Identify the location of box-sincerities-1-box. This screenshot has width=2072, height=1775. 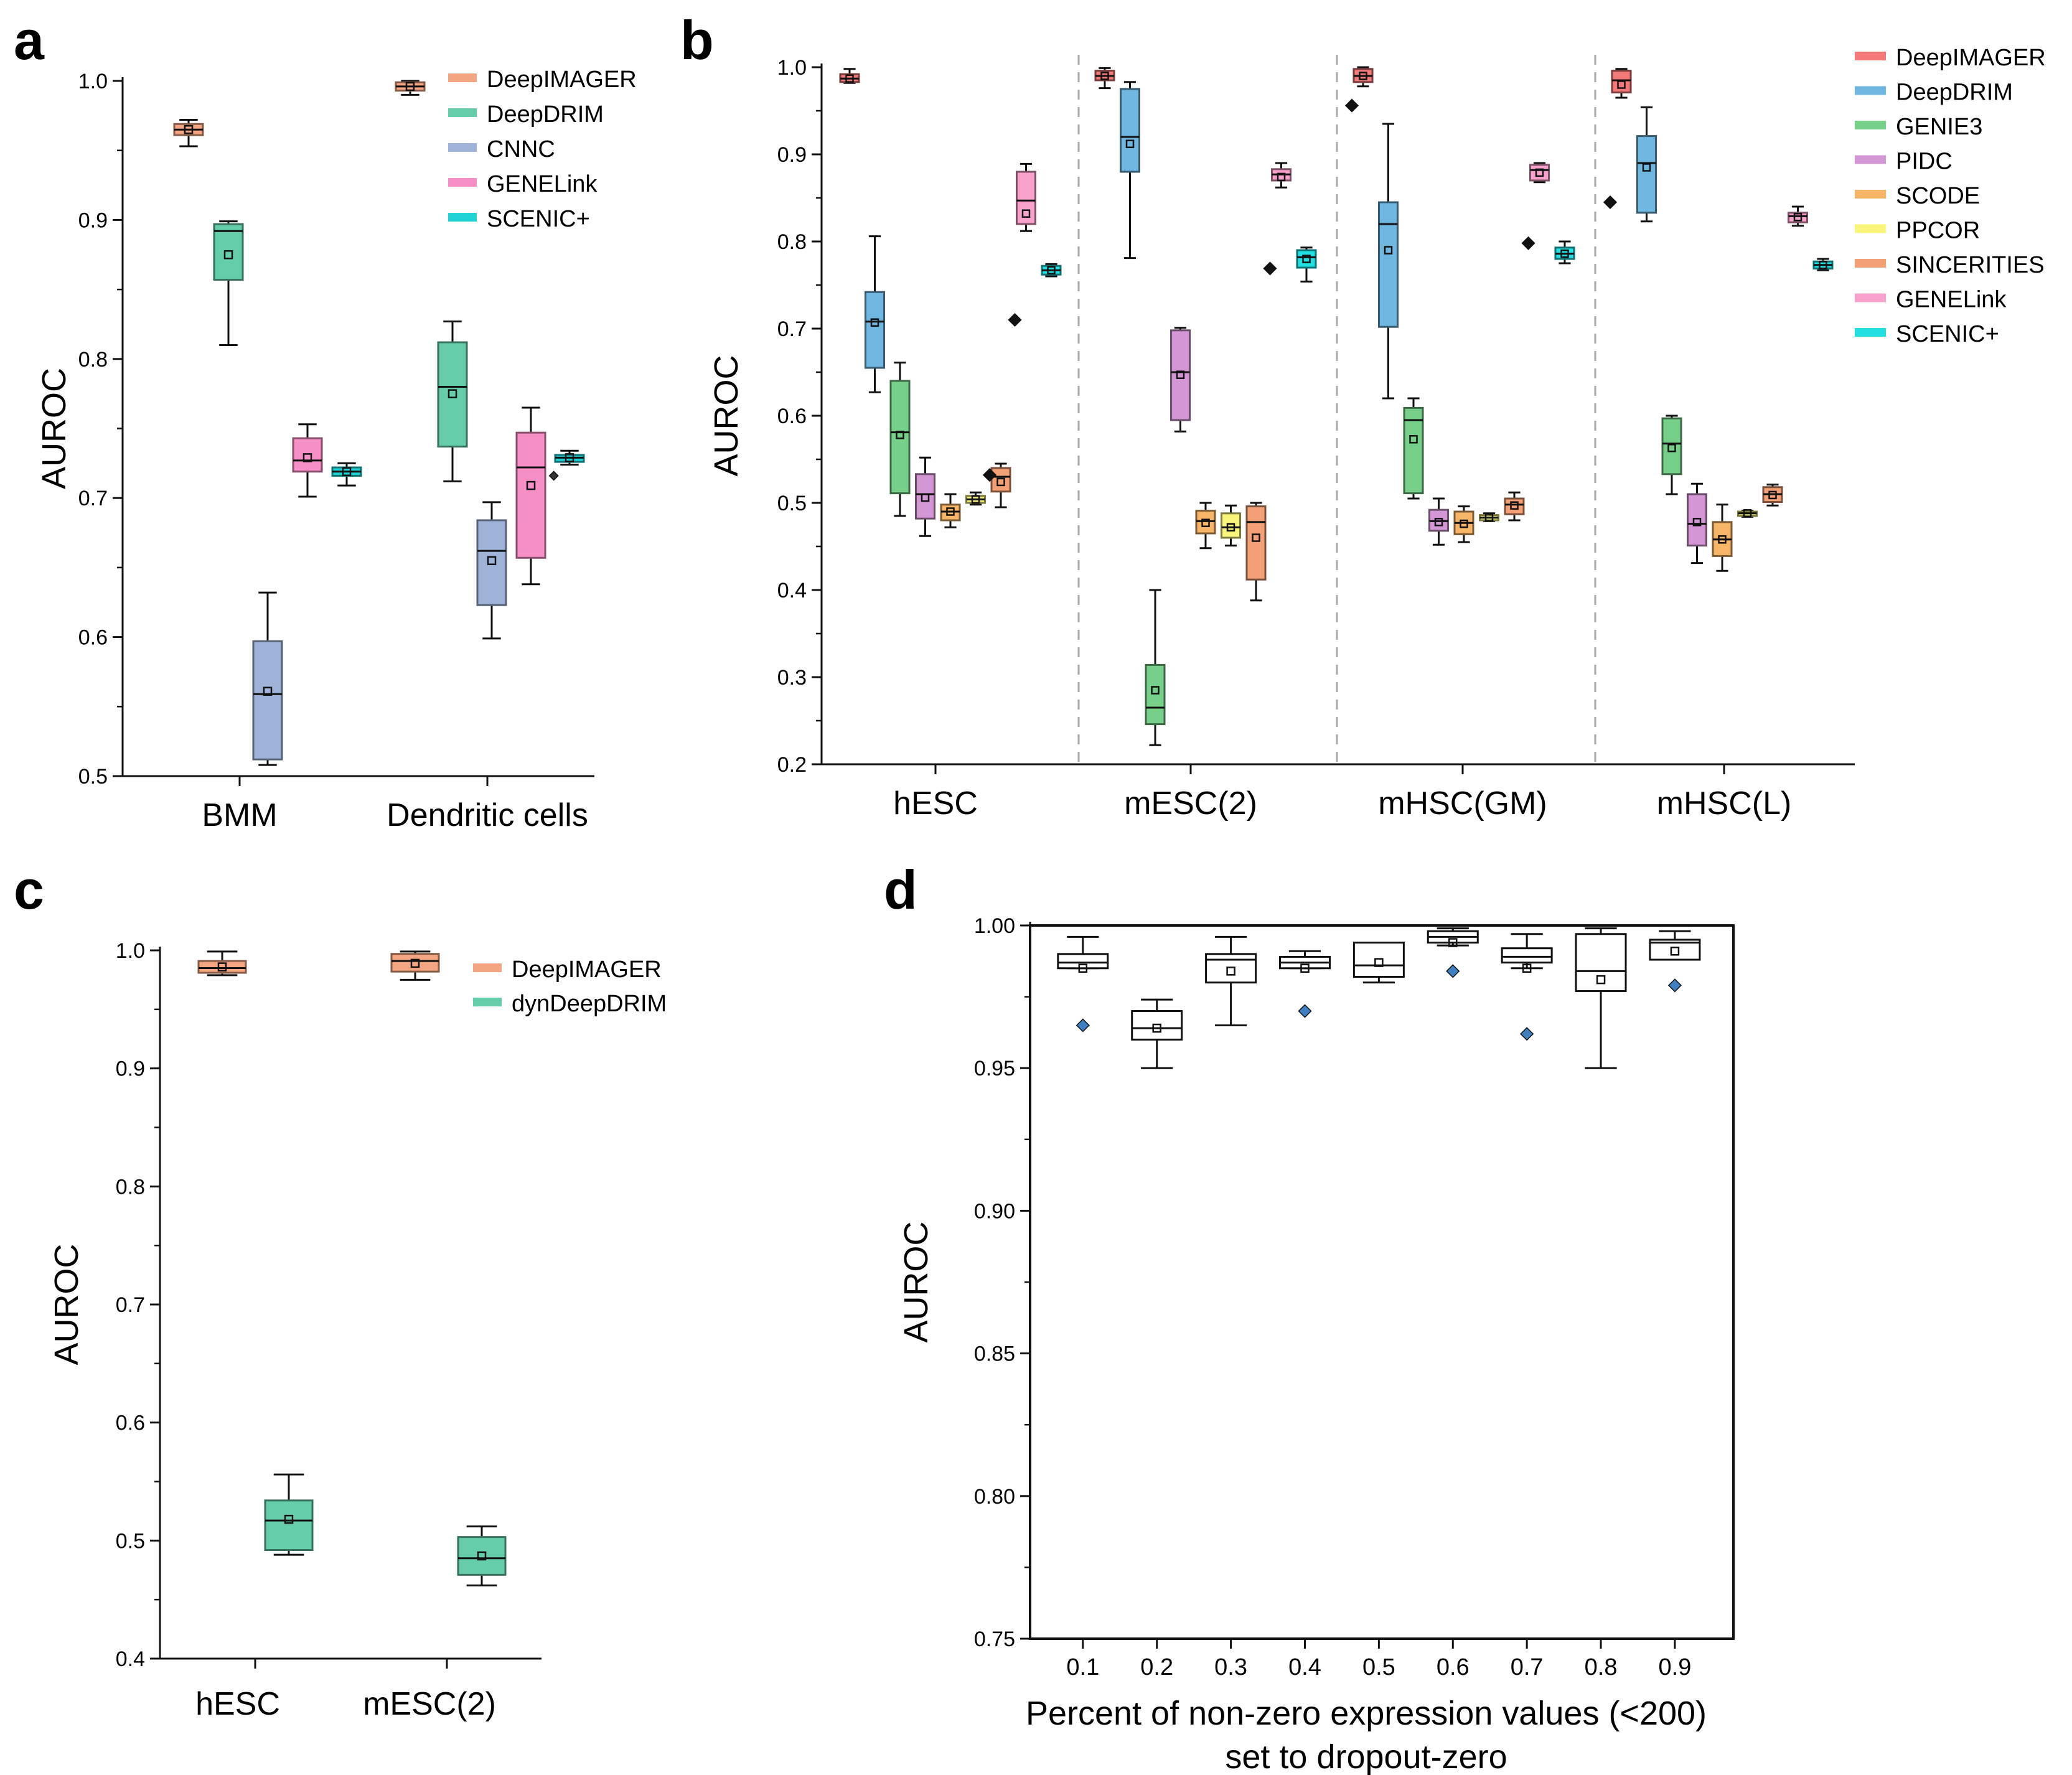
(1256, 543).